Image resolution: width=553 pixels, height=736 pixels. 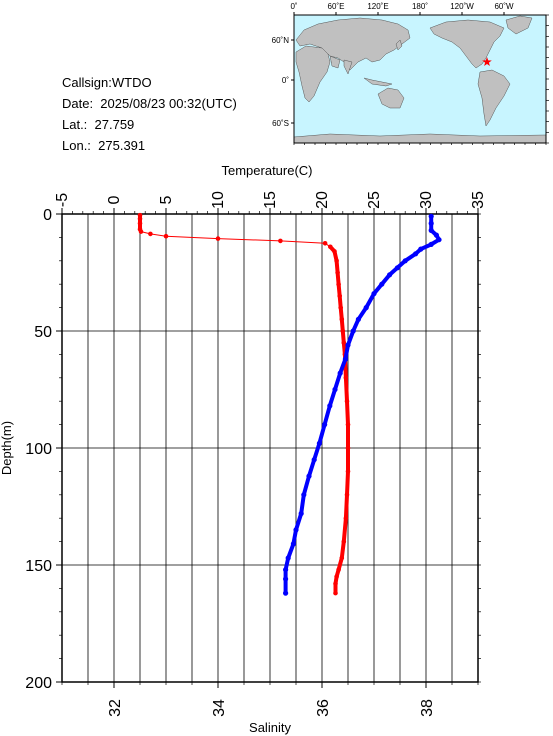 What do you see at coordinates (285, 80) in the screenshot?
I see `map-latitude-label: 0˚` at bounding box center [285, 80].